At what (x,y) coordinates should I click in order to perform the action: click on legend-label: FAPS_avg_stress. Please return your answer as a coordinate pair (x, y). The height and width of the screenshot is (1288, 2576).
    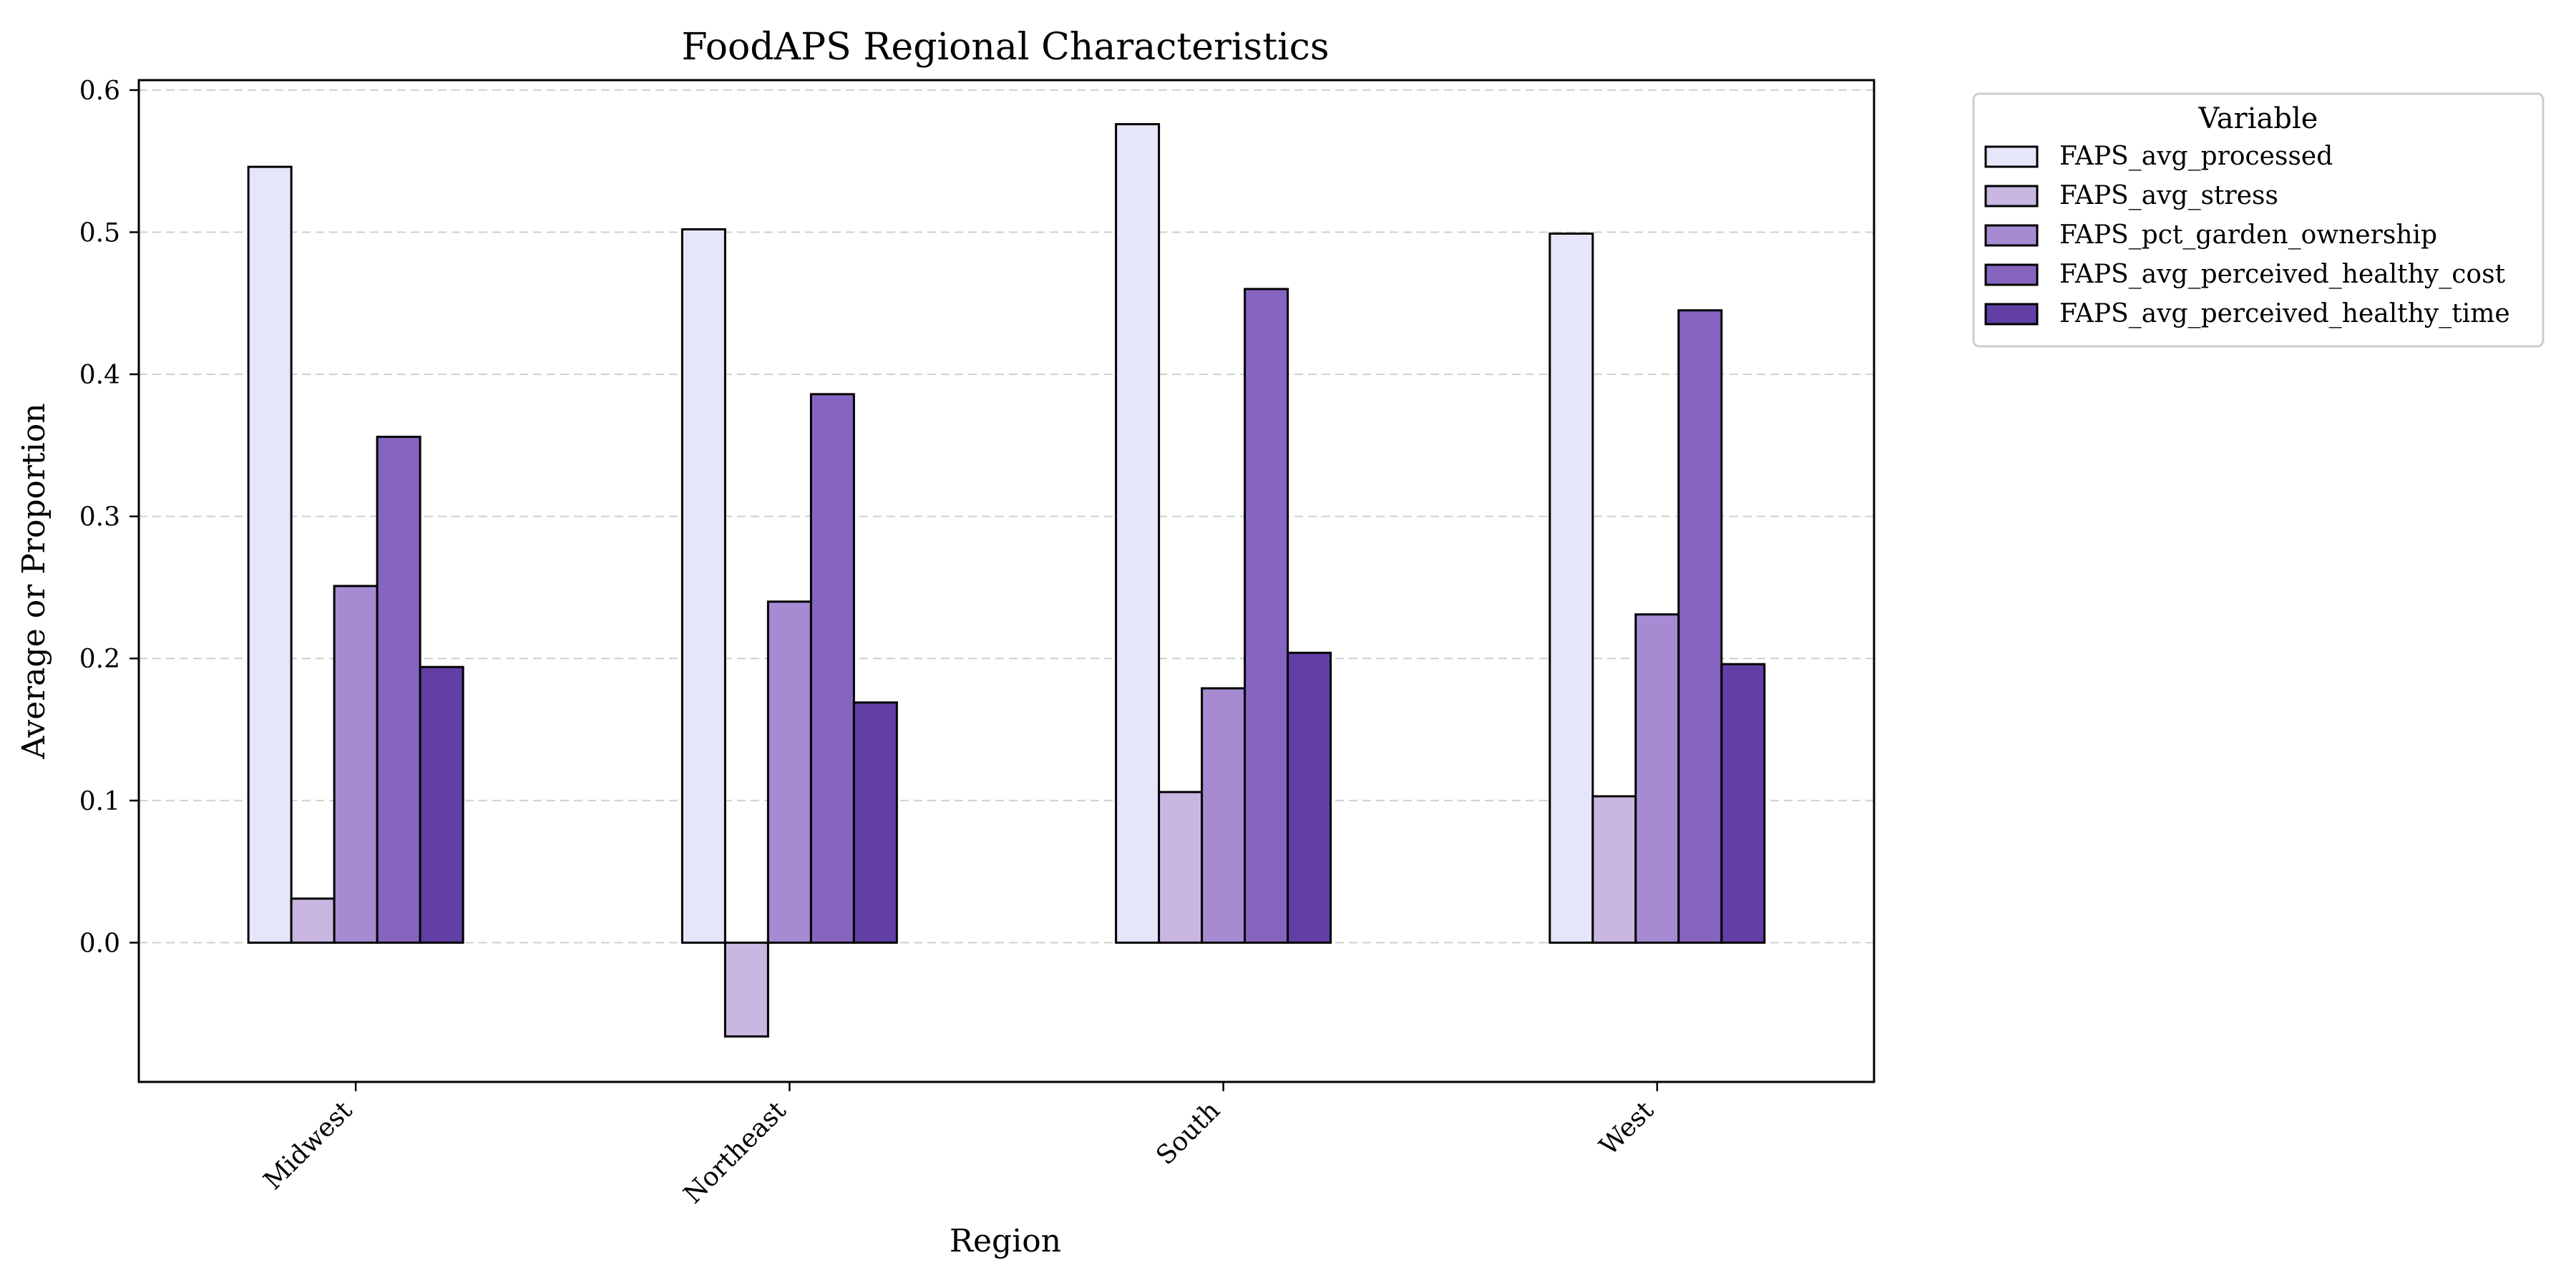
    Looking at the image, I should click on (2168, 195).